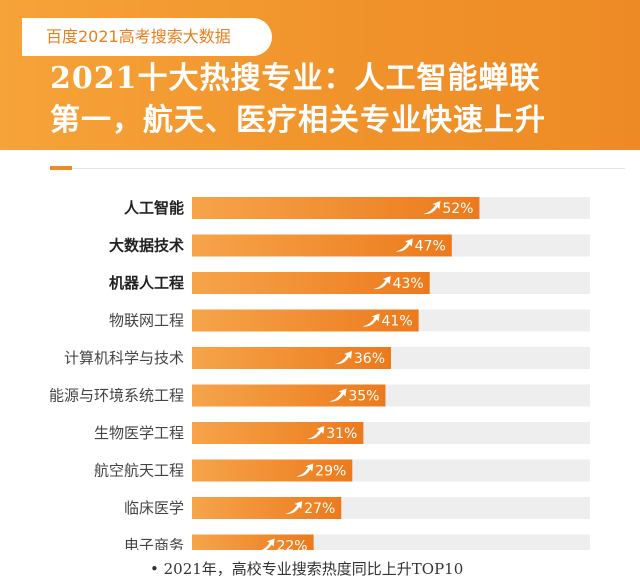  I want to click on title-line-1: 2021十大热搜专业：人工智能蝉联, so click(295, 78).